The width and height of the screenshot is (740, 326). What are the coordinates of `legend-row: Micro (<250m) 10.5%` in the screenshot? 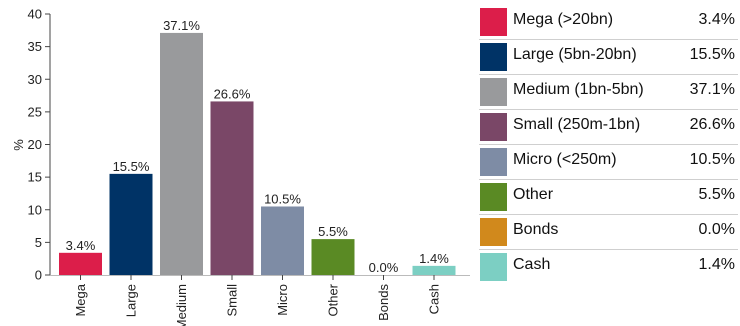 It's located at (608, 161).